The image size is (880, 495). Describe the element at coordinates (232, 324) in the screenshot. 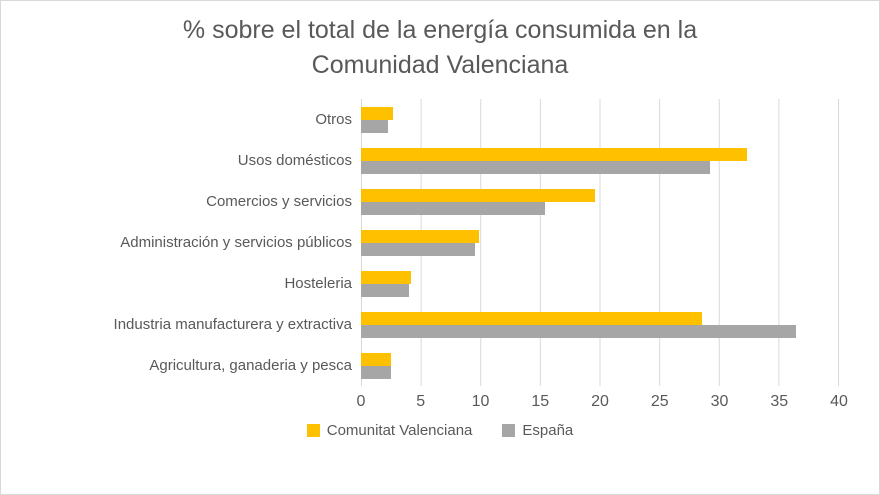

I see `category-label: Industria manufacturera y extractiva` at that location.